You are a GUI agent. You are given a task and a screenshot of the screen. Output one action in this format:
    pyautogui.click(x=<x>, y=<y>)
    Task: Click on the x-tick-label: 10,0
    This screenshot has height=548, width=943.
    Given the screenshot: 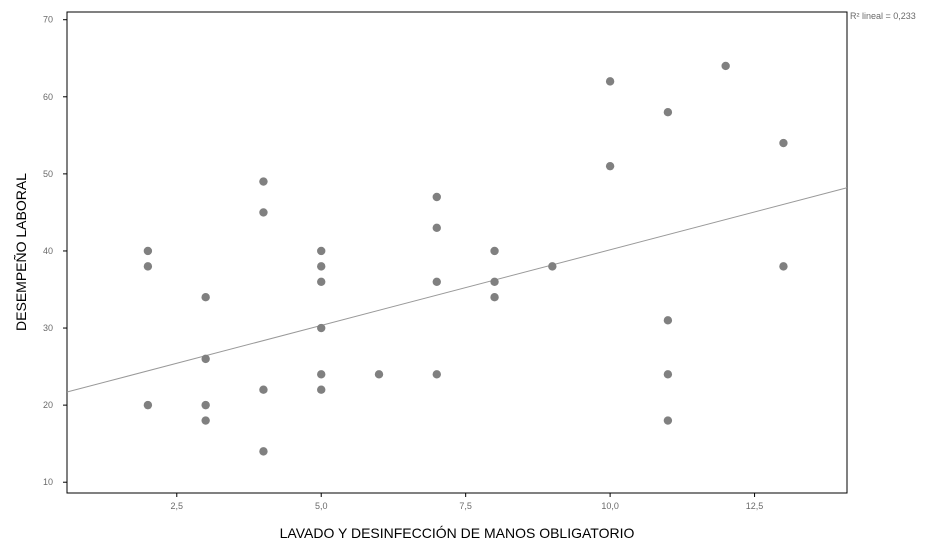 What is the action you would take?
    pyautogui.click(x=610, y=506)
    